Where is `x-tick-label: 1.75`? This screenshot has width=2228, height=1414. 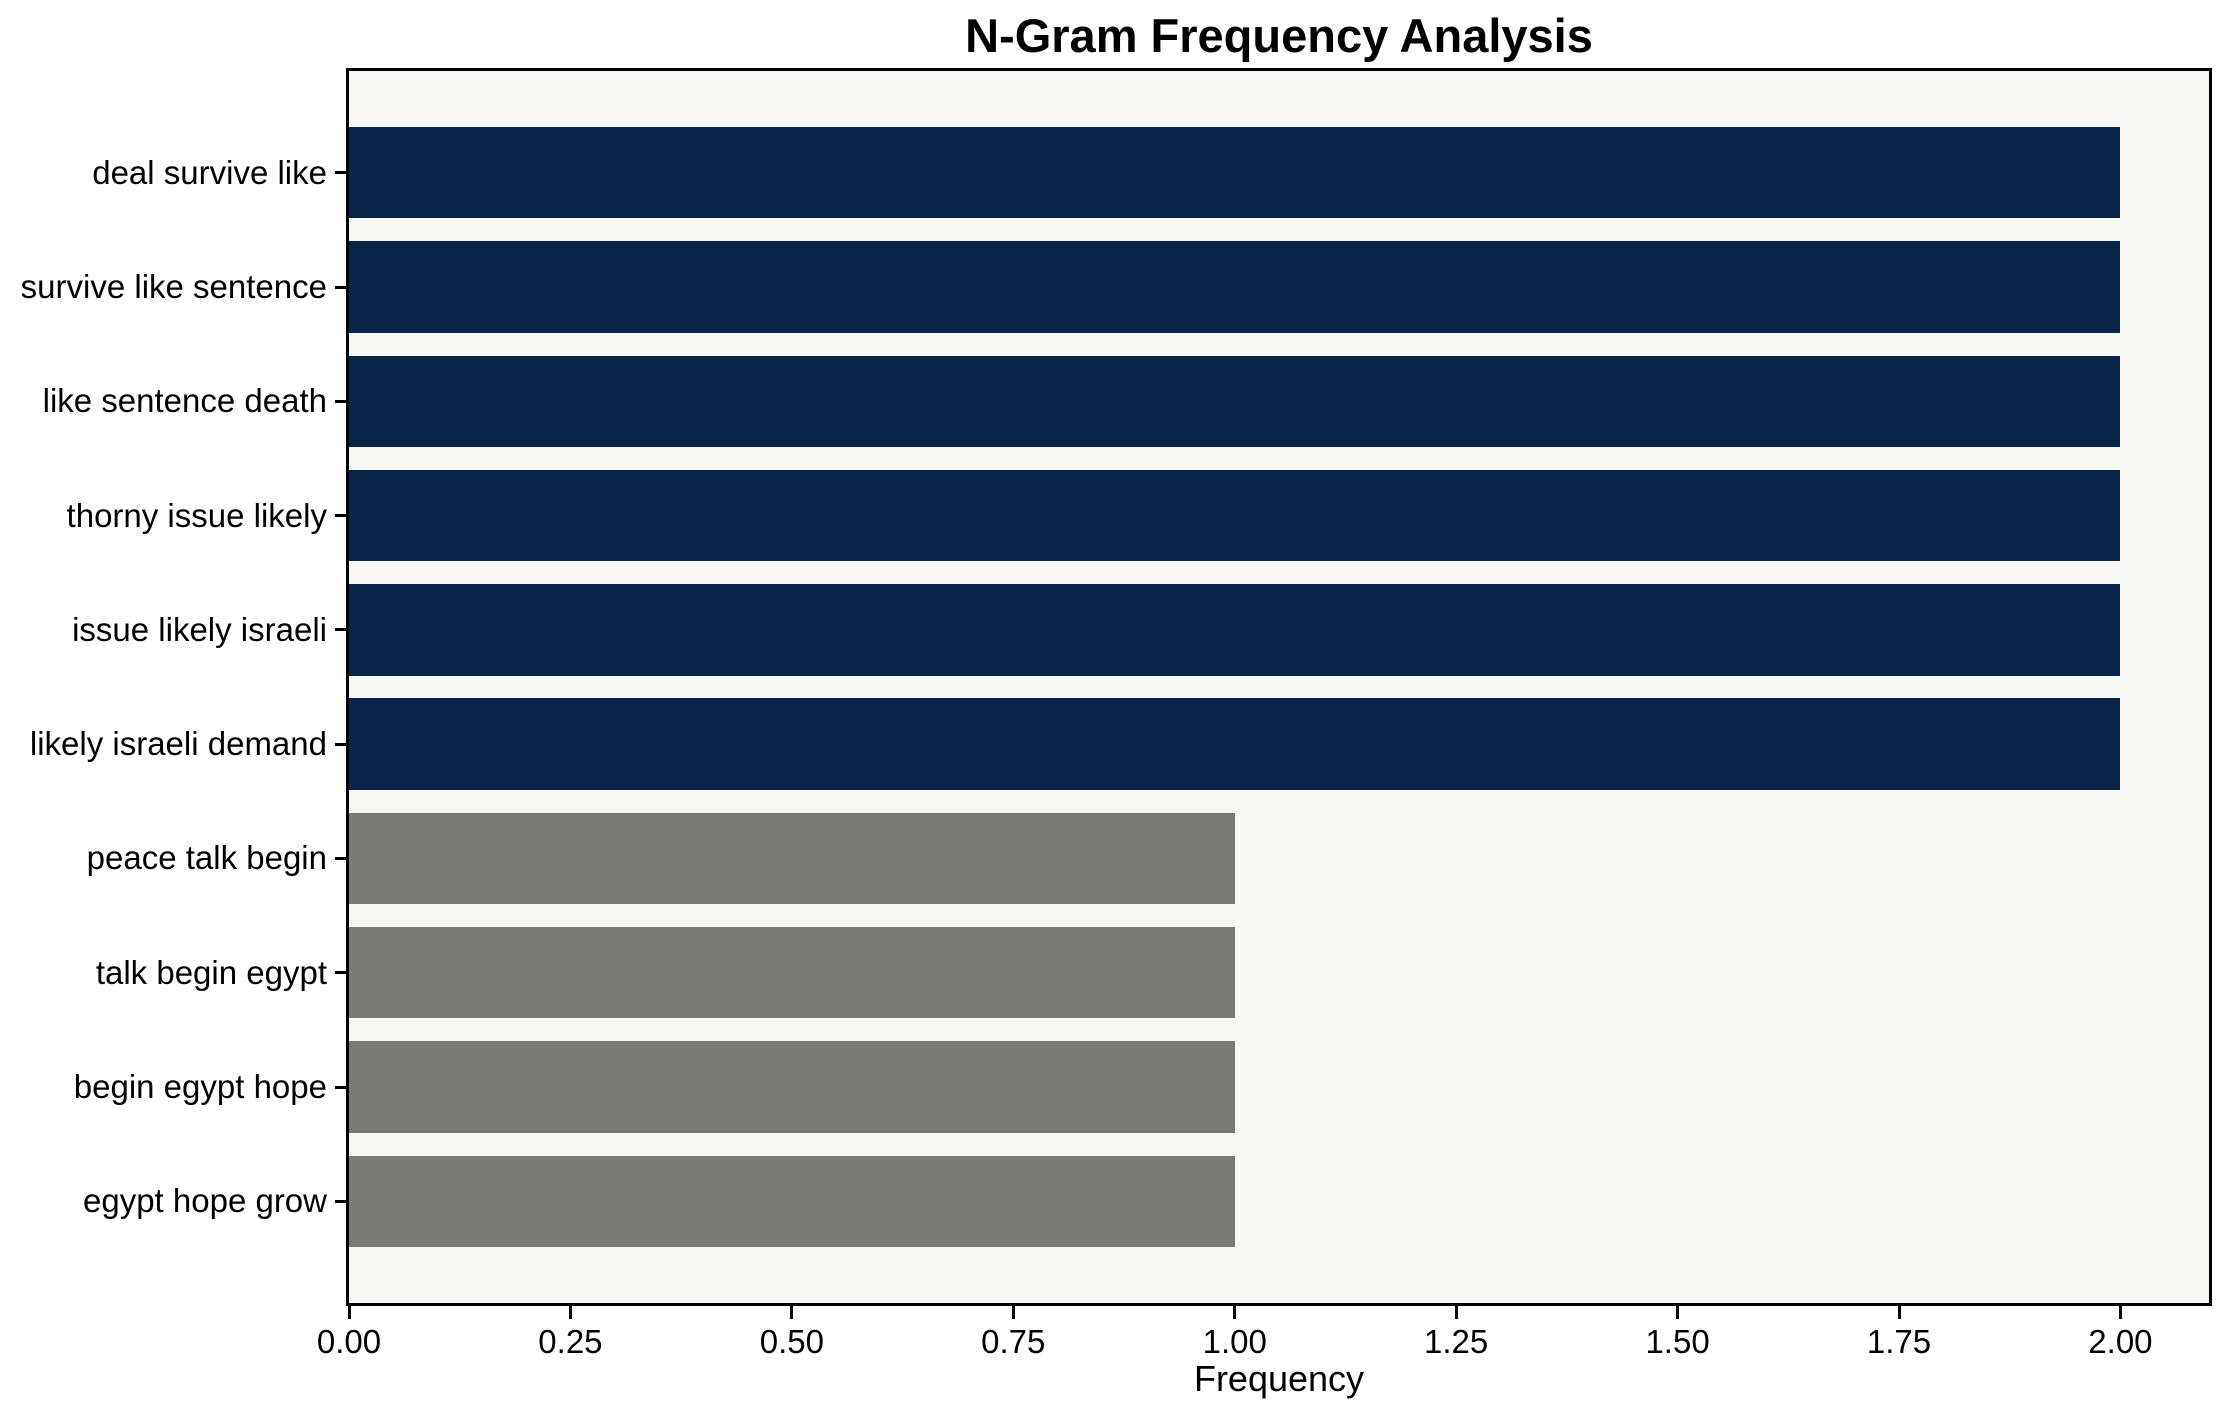 x-tick-label: 1.75 is located at coordinates (1899, 1341).